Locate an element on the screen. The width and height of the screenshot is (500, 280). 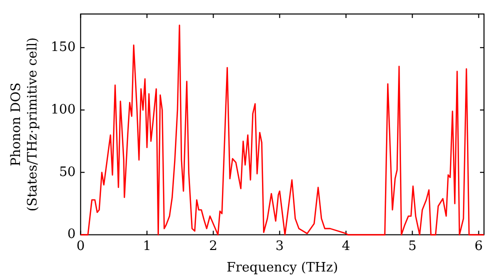
x-tick-label: 1 is located at coordinates (147, 246).